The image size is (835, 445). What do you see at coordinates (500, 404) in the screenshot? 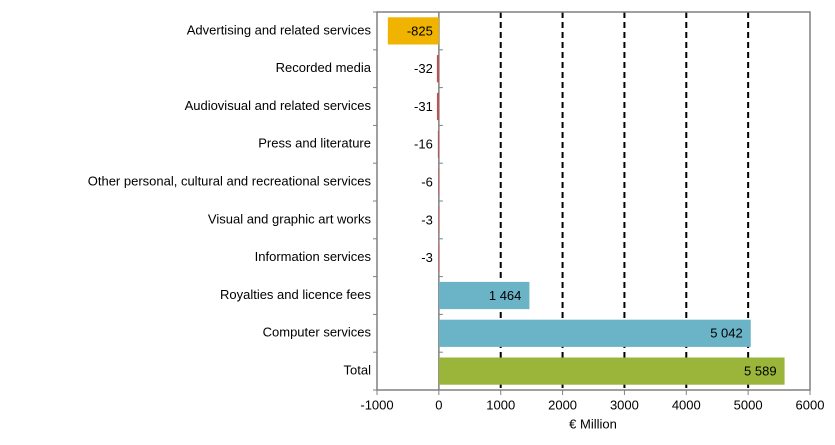
I see `x-tick-label: 1000` at bounding box center [500, 404].